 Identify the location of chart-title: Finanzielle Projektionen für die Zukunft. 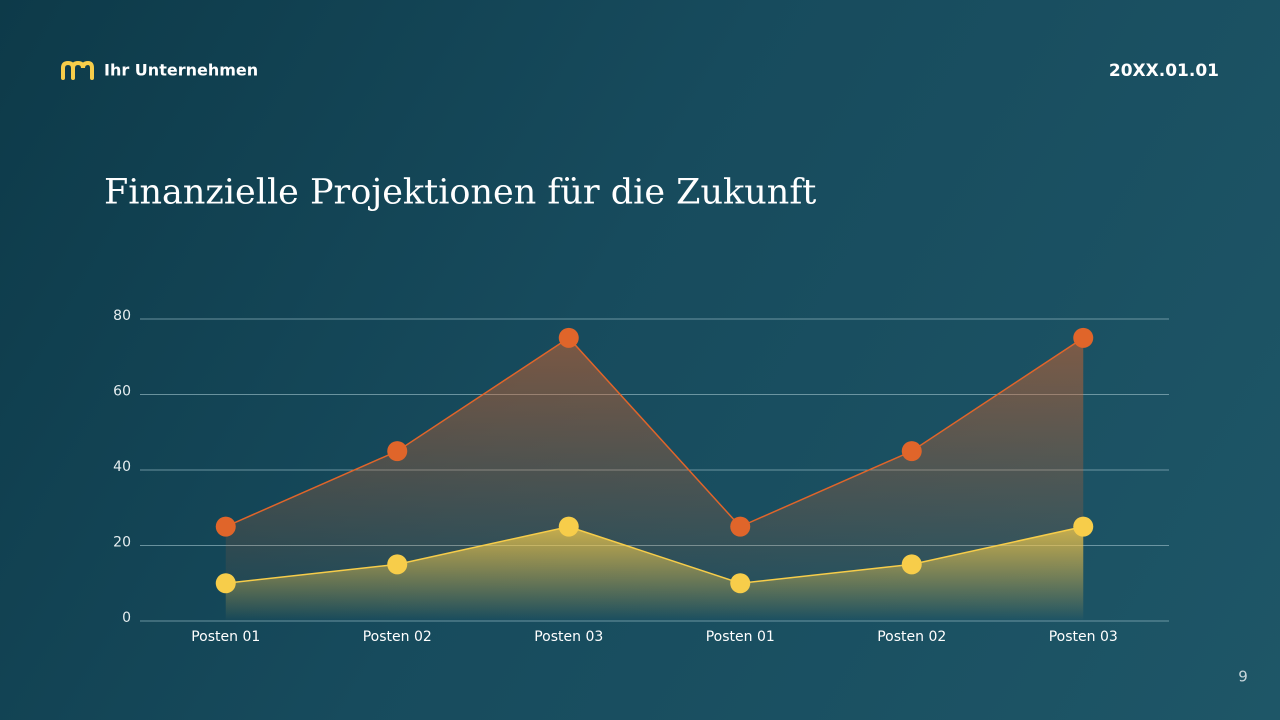
(460, 193).